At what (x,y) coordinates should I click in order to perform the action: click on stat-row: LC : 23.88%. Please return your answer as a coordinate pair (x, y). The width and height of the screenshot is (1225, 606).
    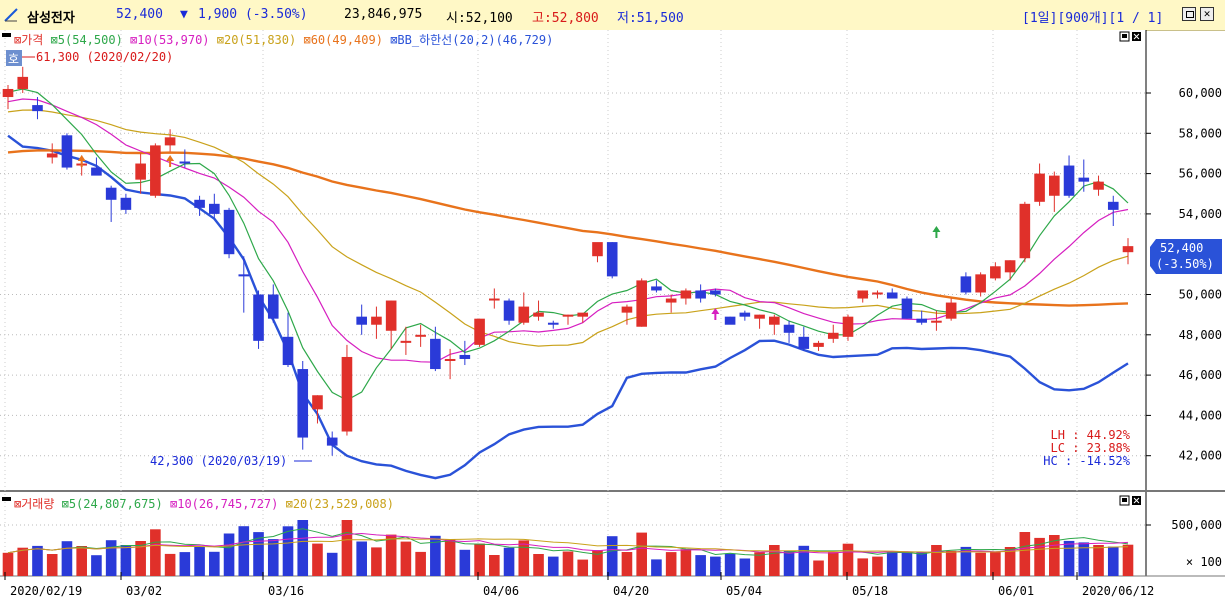
    Looking at the image, I should click on (1091, 448).